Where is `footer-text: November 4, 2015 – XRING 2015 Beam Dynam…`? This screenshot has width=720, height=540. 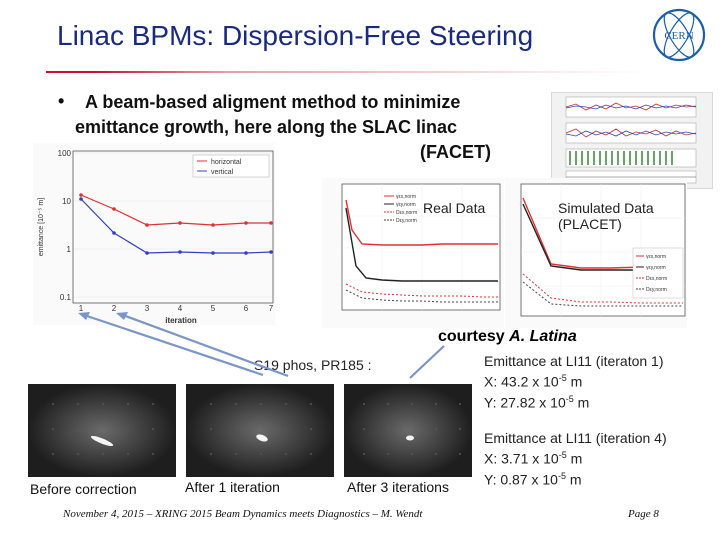 footer-text: November 4, 2015 – XRING 2015 Beam Dynam… is located at coordinates (243, 514).